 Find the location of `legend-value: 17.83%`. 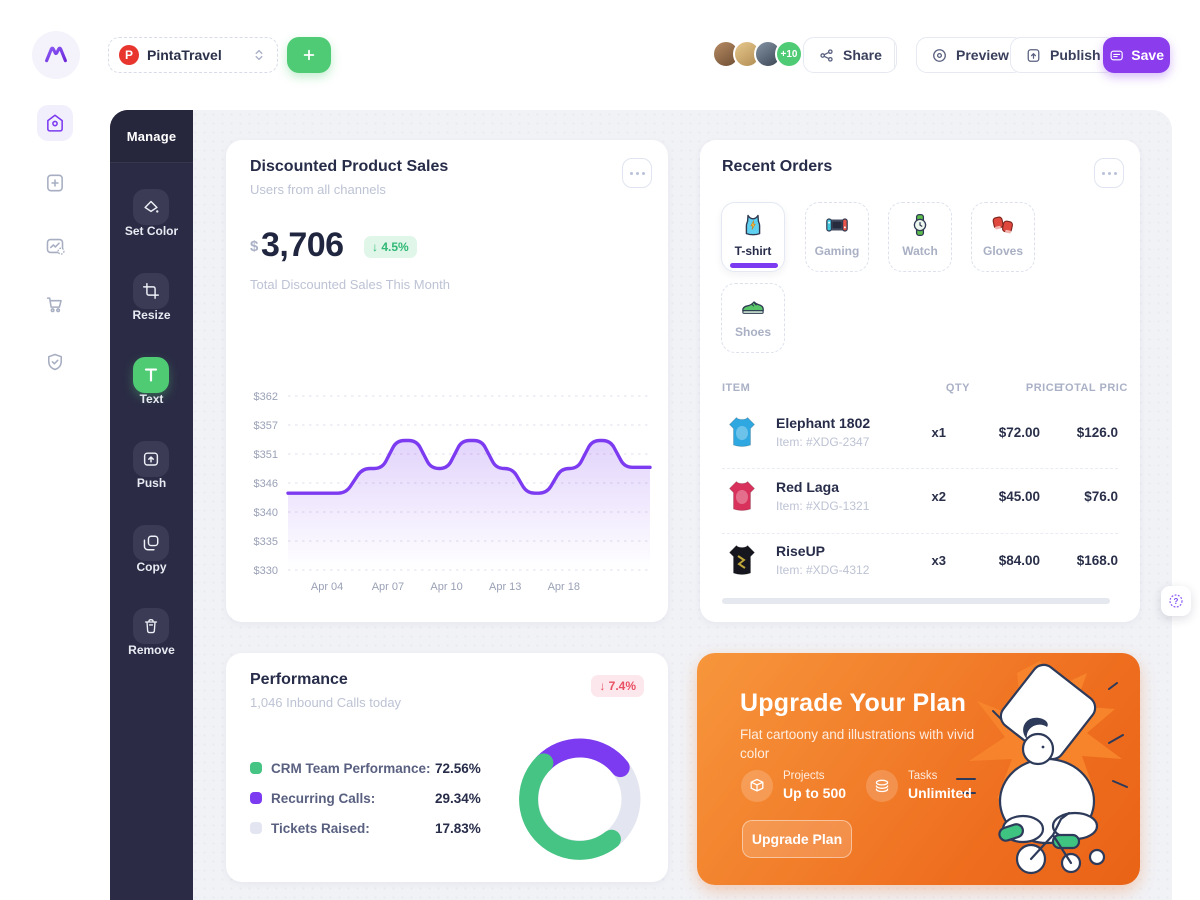

legend-value: 17.83% is located at coordinates (458, 828).